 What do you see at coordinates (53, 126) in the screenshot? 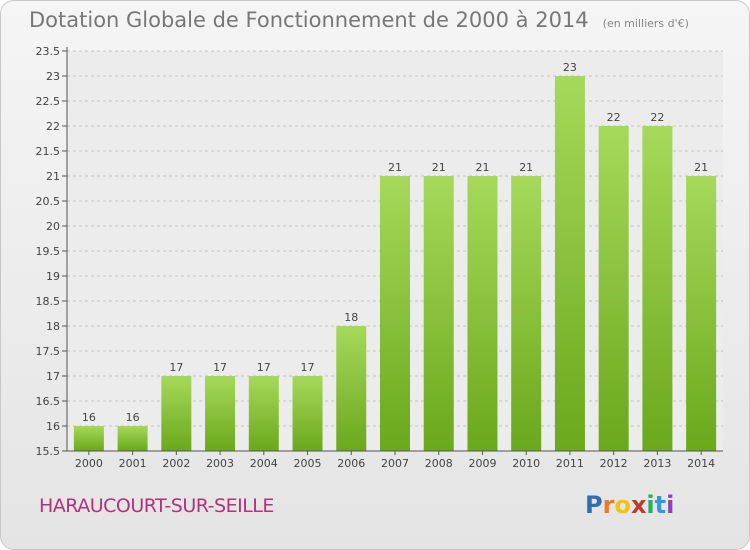
I see `y-tick-label: 22` at bounding box center [53, 126].